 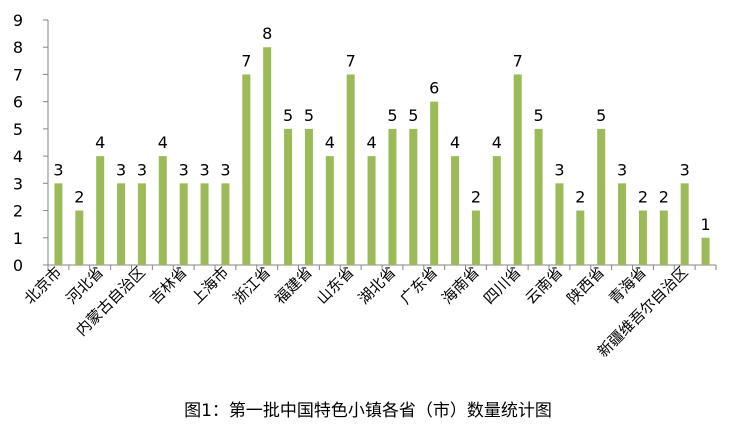 What do you see at coordinates (43, 285) in the screenshot?
I see `x-category-label: 北京市` at bounding box center [43, 285].